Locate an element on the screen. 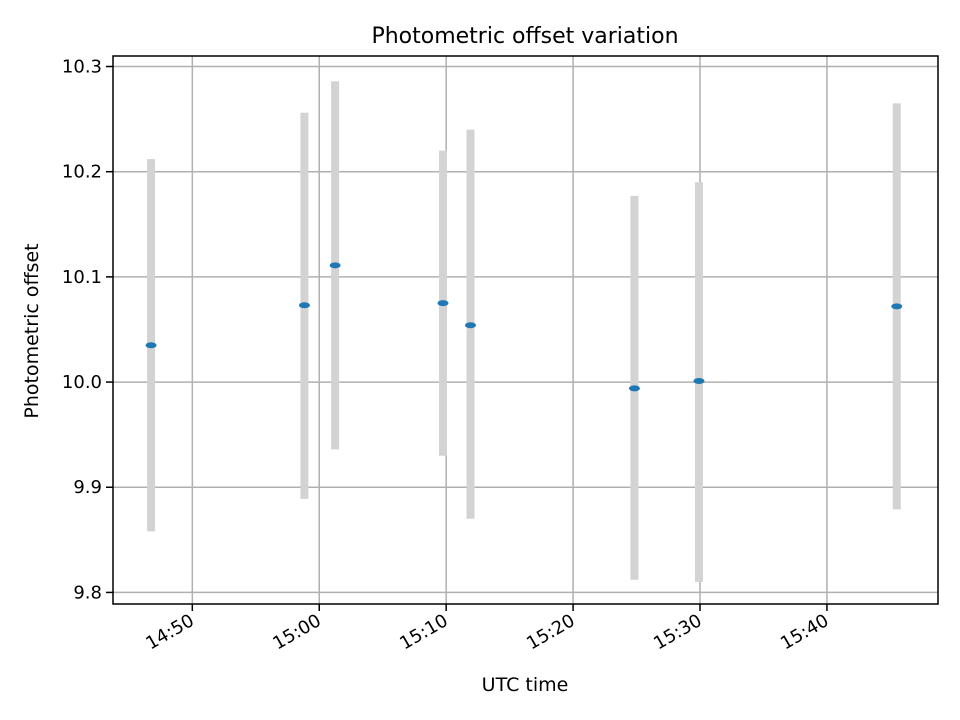 The width and height of the screenshot is (960, 720). y-tick-label: 9.9 is located at coordinates (87, 487).